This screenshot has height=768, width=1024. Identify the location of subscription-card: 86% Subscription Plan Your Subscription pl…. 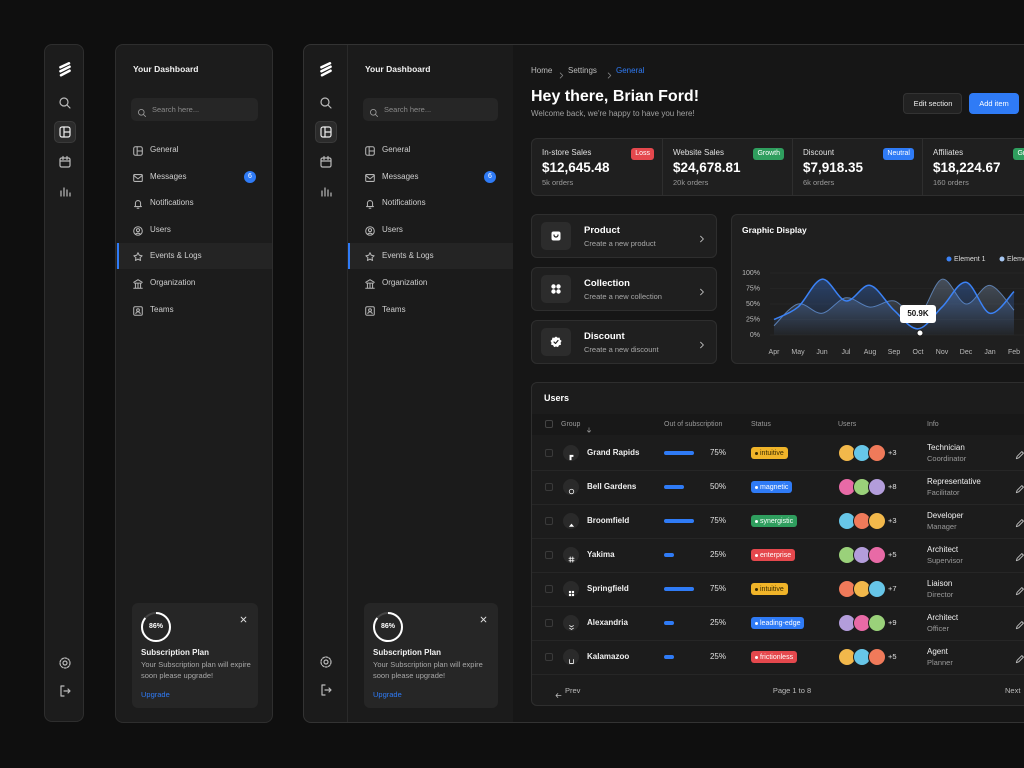
(431, 655).